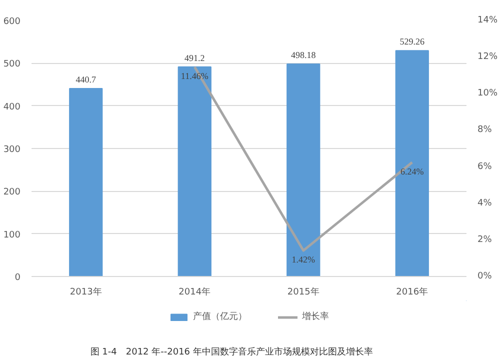  Describe the element at coordinates (488, 21) in the screenshot. I see `y2-tick-label: 14%` at that location.